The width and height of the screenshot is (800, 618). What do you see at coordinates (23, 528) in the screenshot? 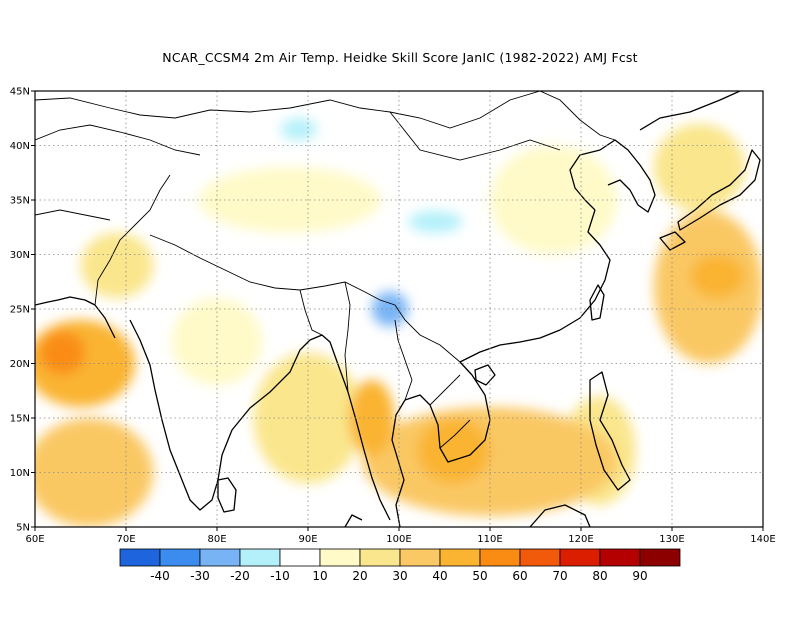
I see `y-tick-label: 5N` at bounding box center [23, 528].